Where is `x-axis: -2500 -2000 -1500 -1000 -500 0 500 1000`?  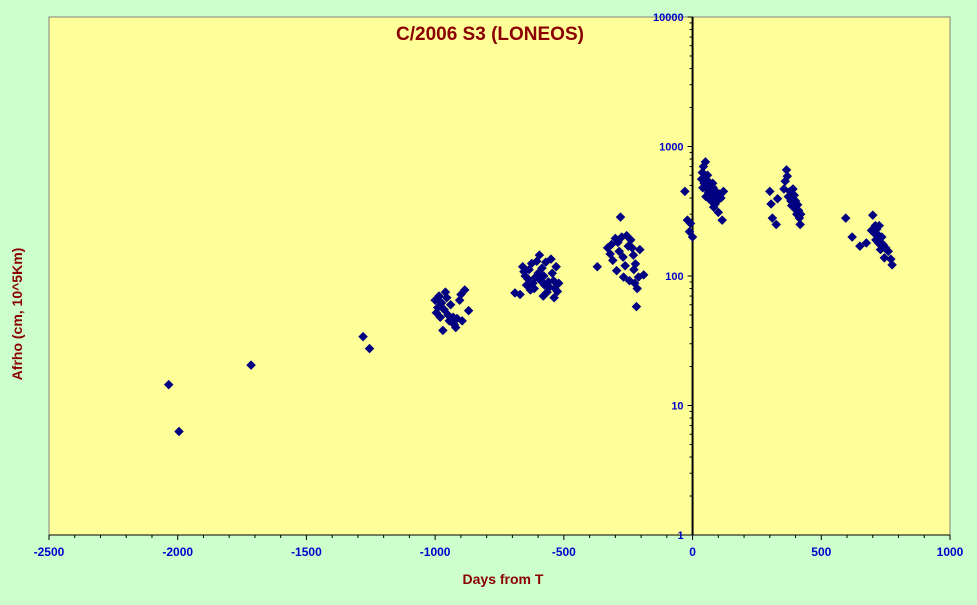
x-axis: -2500 -2000 -1500 -1000 -500 0 500 1000 is located at coordinates (499, 546).